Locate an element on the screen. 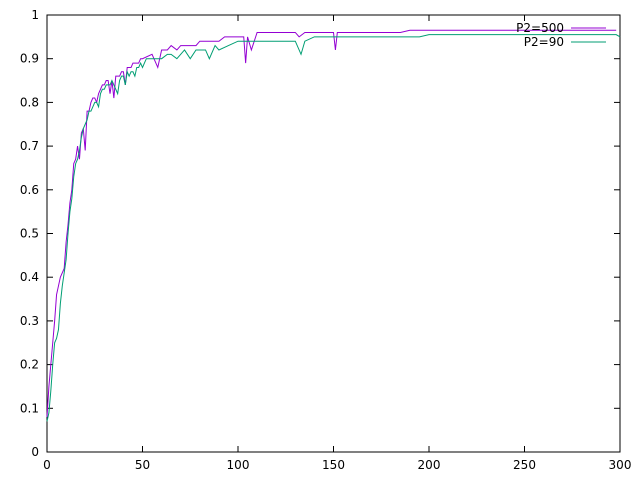 The height and width of the screenshot is (480, 640). legend-label-2: P2=90 is located at coordinates (544, 42).